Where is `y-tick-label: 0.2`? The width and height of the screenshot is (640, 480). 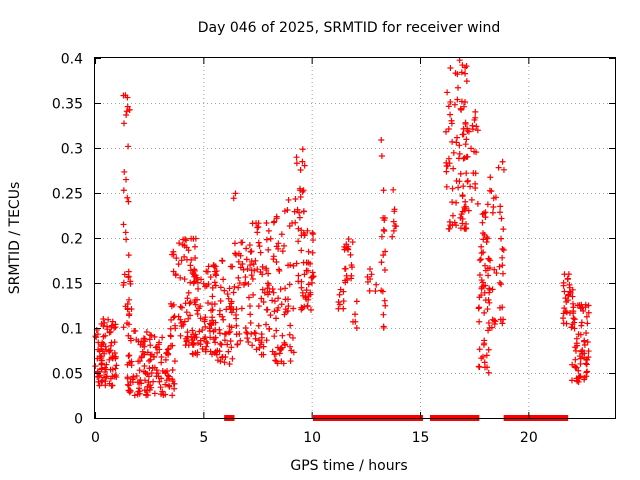 y-tick-label: 0.2 is located at coordinates (72, 240).